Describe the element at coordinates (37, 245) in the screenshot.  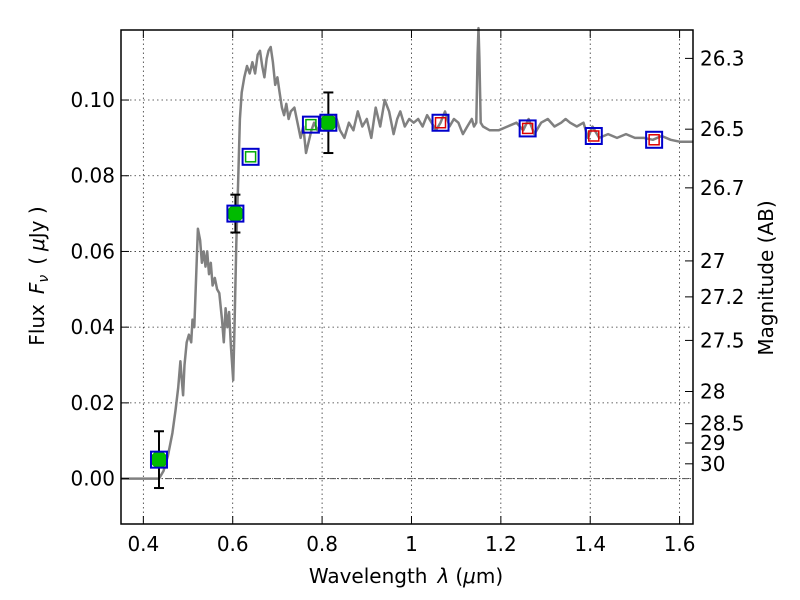
I see `y-axis-label-mu: μ` at that location.